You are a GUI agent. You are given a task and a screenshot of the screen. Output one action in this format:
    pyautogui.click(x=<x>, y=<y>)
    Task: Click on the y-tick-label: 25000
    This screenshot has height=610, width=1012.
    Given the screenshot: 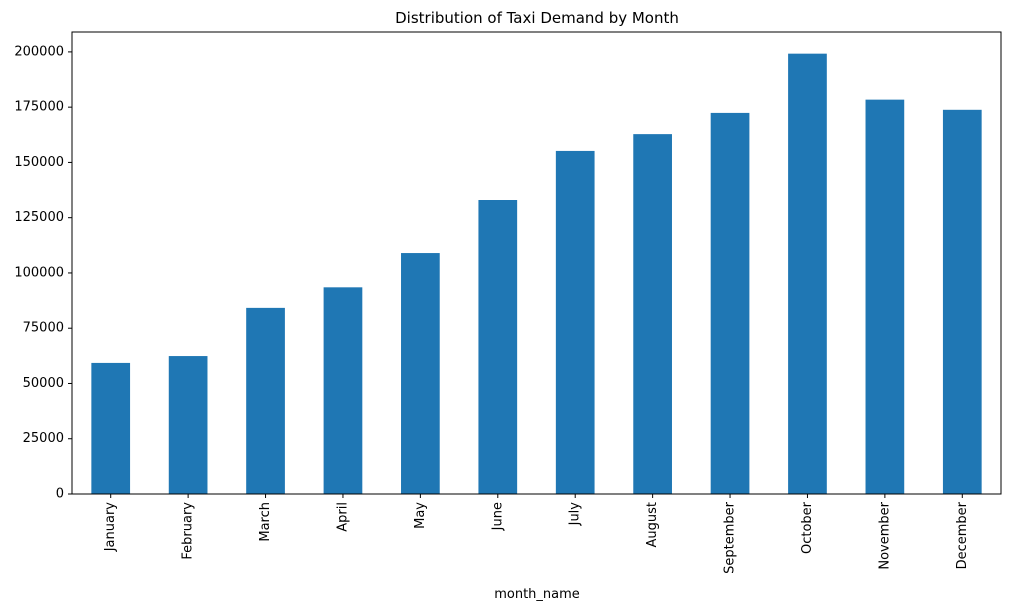 What is the action you would take?
    pyautogui.click(x=43, y=438)
    